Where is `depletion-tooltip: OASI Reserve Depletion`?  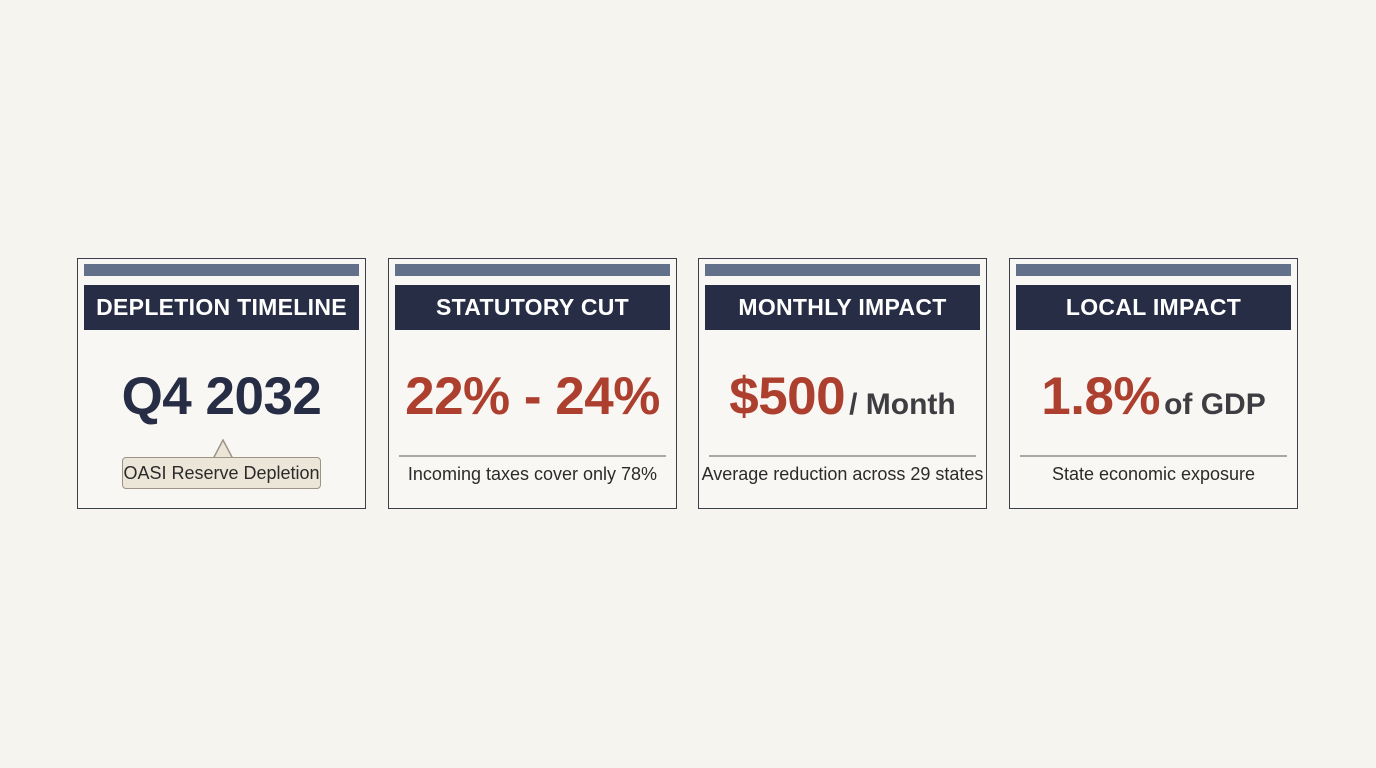
depletion-tooltip: OASI Reserve Depletion is located at coordinates (221, 473).